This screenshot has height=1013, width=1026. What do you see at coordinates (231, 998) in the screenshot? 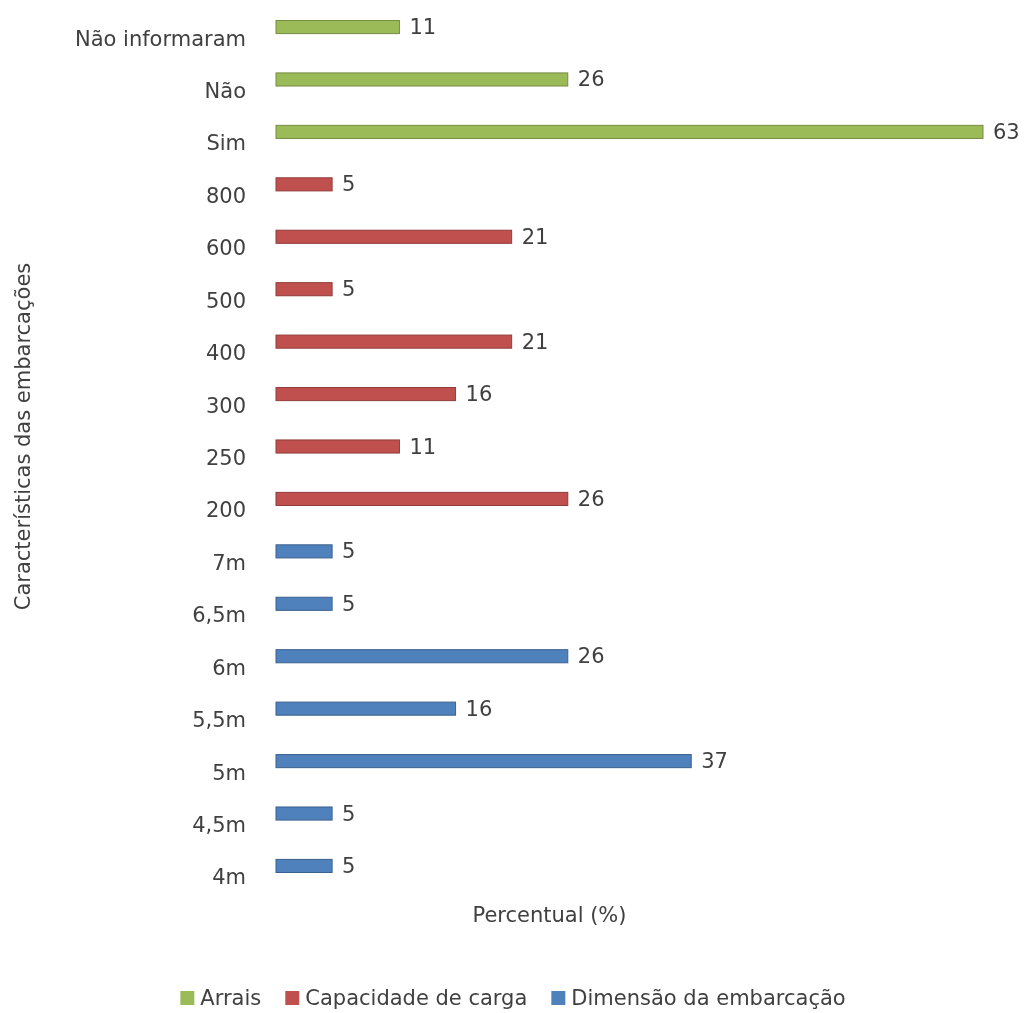
I see `legend-label: Arrais` at bounding box center [231, 998].